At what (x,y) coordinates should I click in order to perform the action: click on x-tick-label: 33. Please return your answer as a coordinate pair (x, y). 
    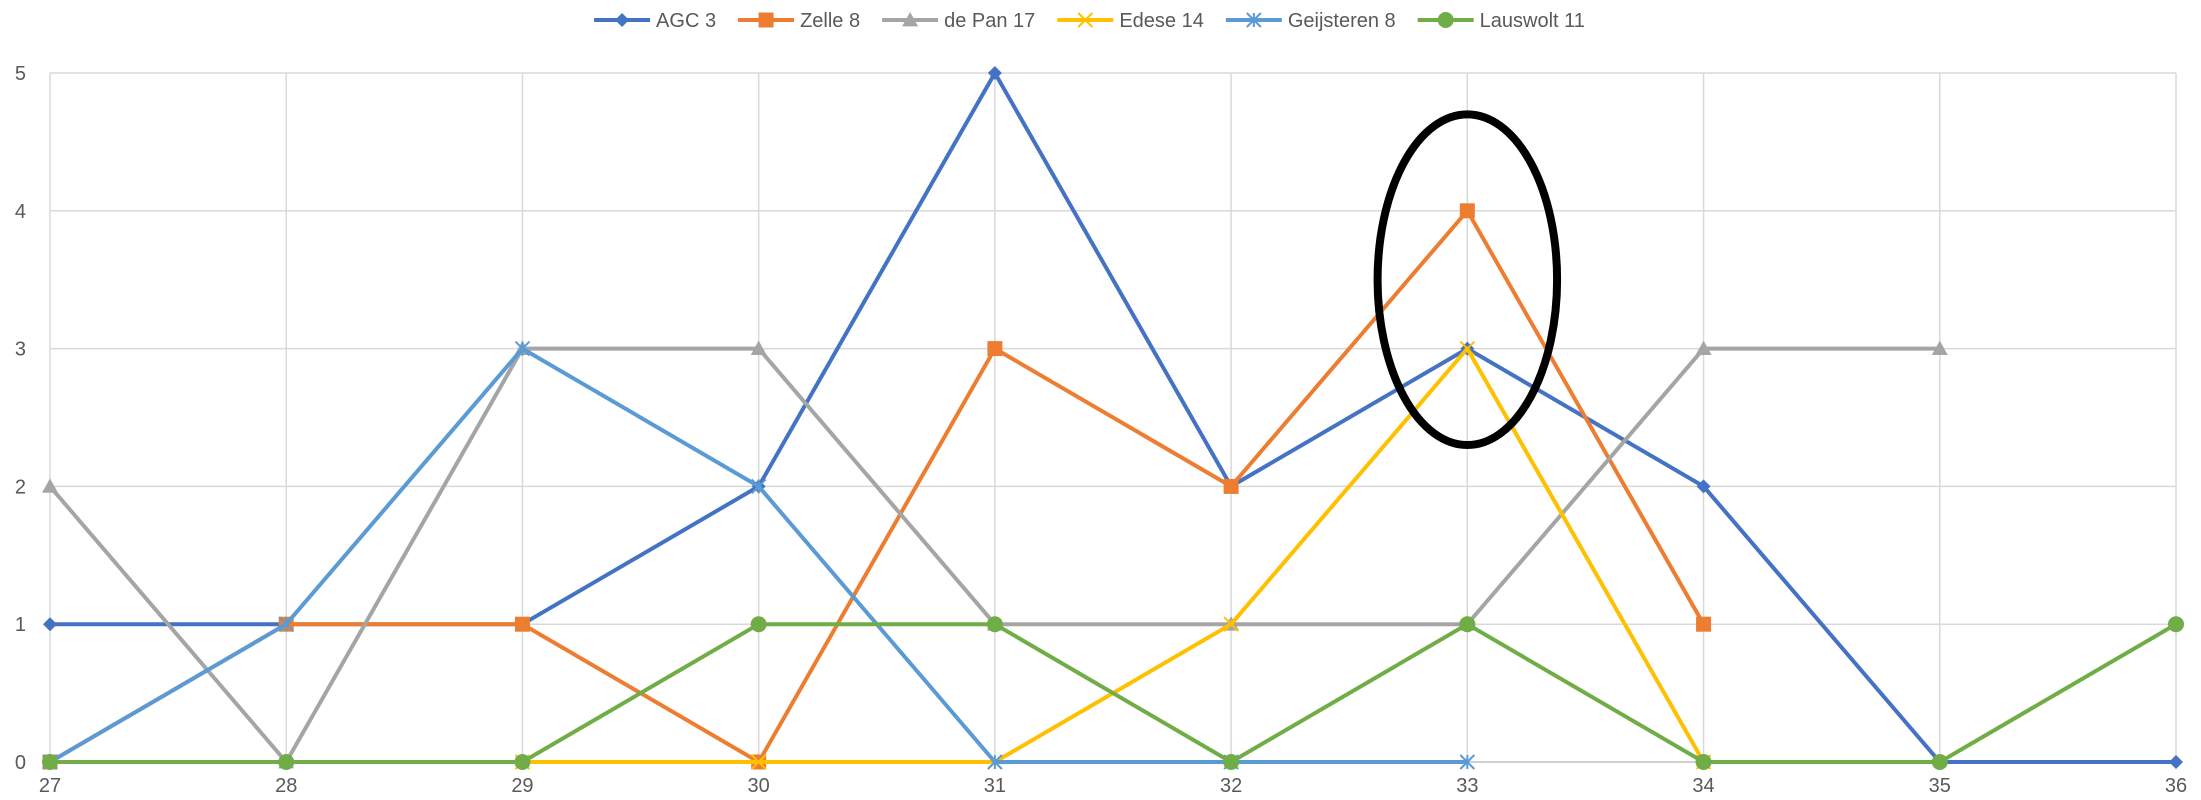
    Looking at the image, I should click on (1467, 786).